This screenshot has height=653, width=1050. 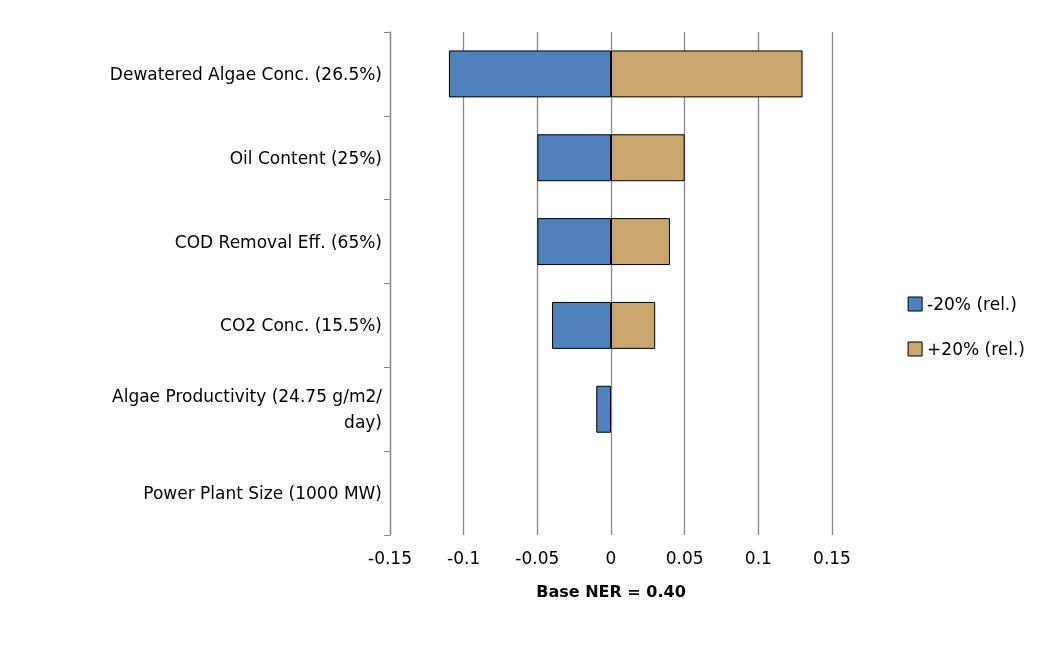 What do you see at coordinates (537, 557) in the screenshot?
I see `x-tick-label: -0.05` at bounding box center [537, 557].